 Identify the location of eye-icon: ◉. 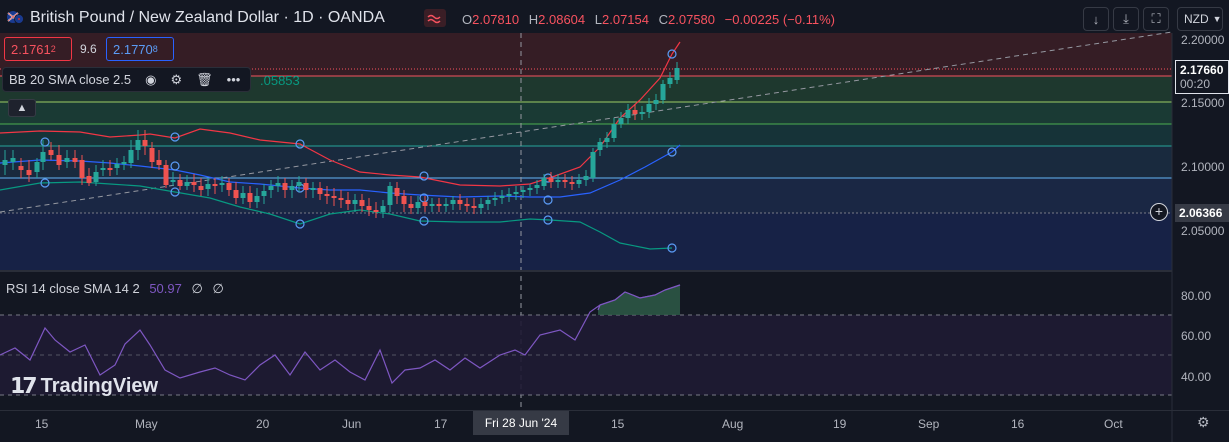
(151, 79).